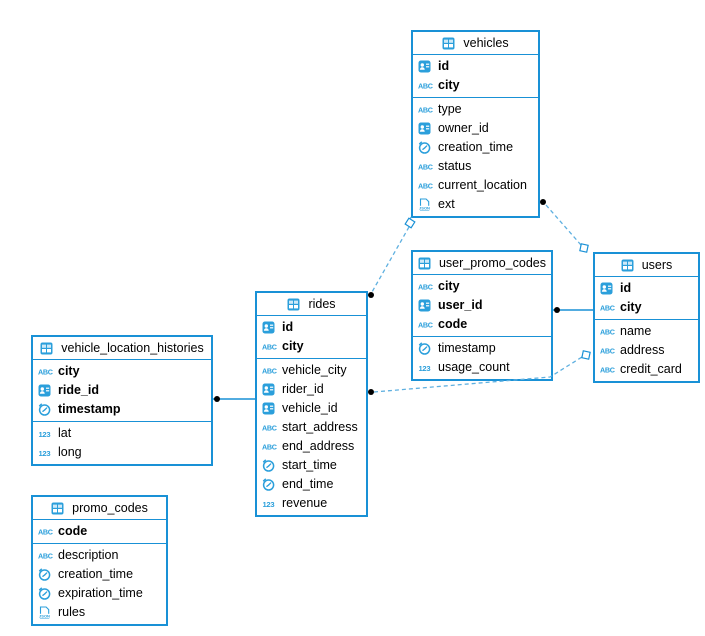  I want to click on field-row-end_time: end_time, so click(311, 484).